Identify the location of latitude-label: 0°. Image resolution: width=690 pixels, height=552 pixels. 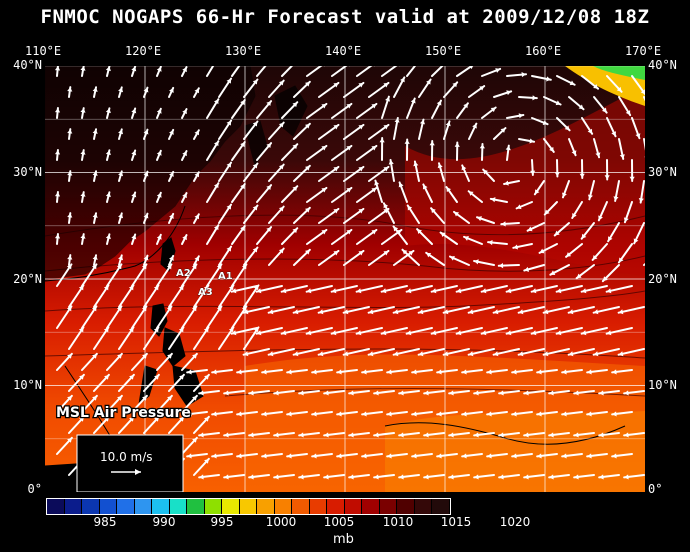
(34, 489).